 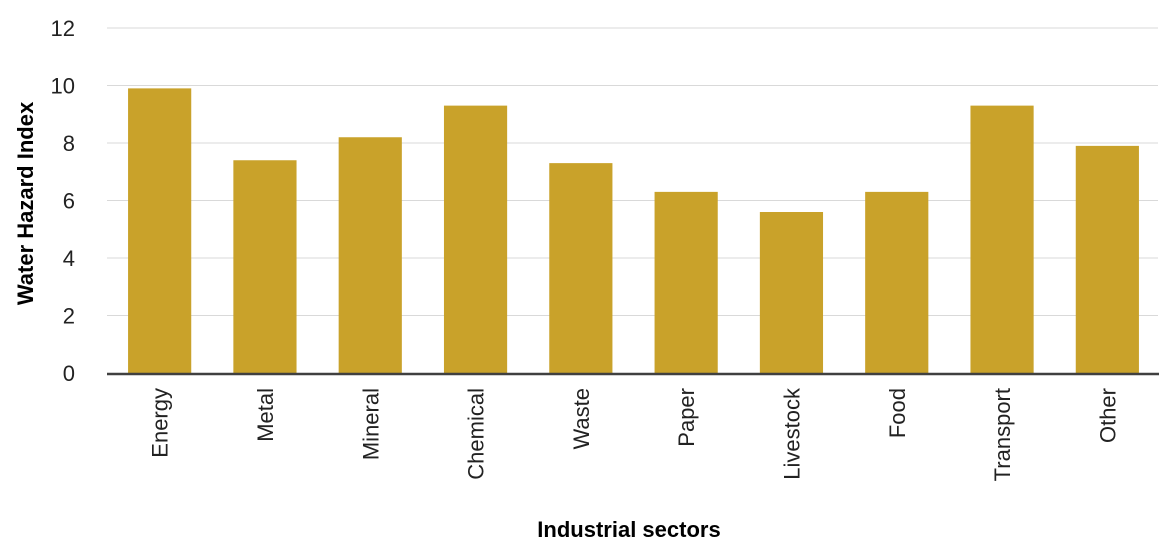 I want to click on bar-paper, so click(x=686, y=282).